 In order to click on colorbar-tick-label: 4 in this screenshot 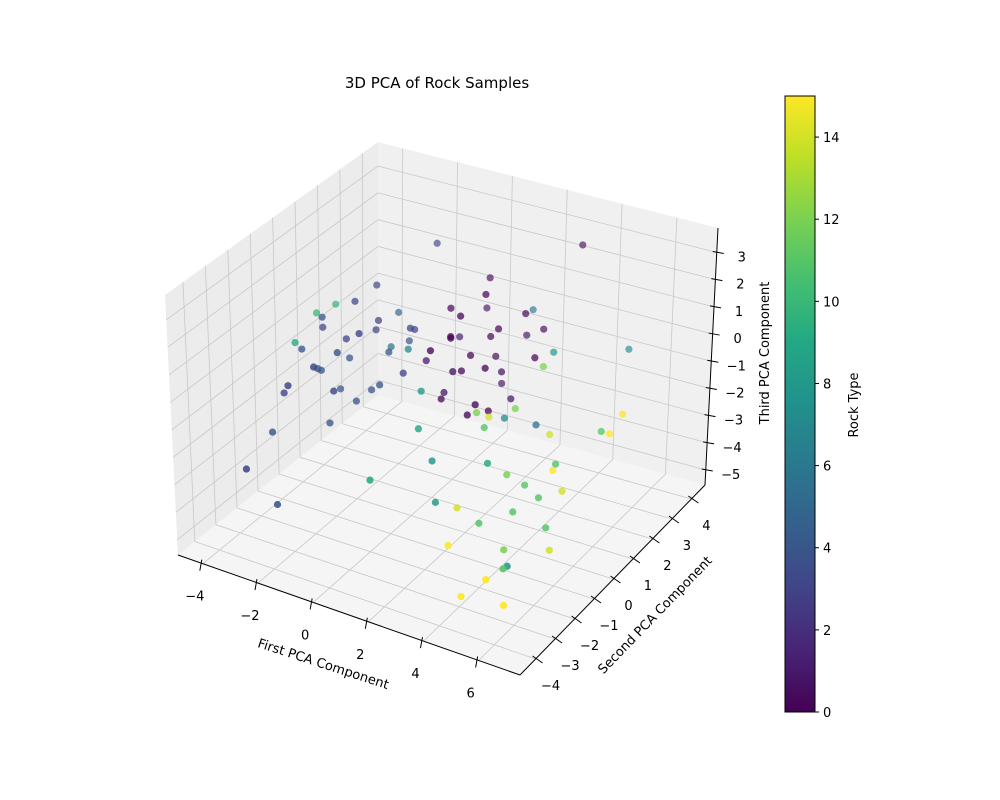, I will do `click(827, 549)`.